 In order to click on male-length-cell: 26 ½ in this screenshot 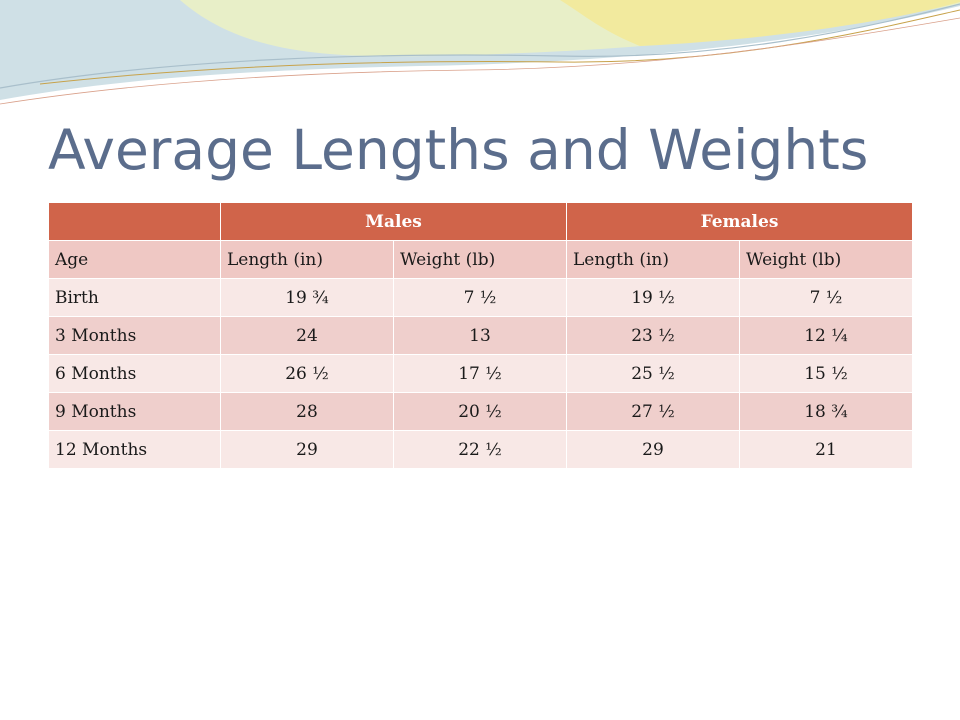, I will do `click(307, 373)`.